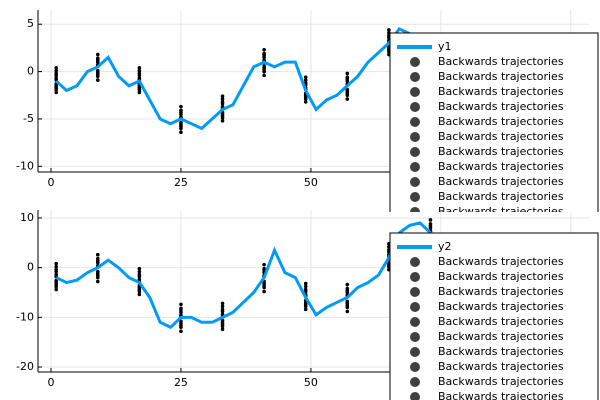 The image size is (600, 400). I want to click on legend-label: y1, so click(445, 46).